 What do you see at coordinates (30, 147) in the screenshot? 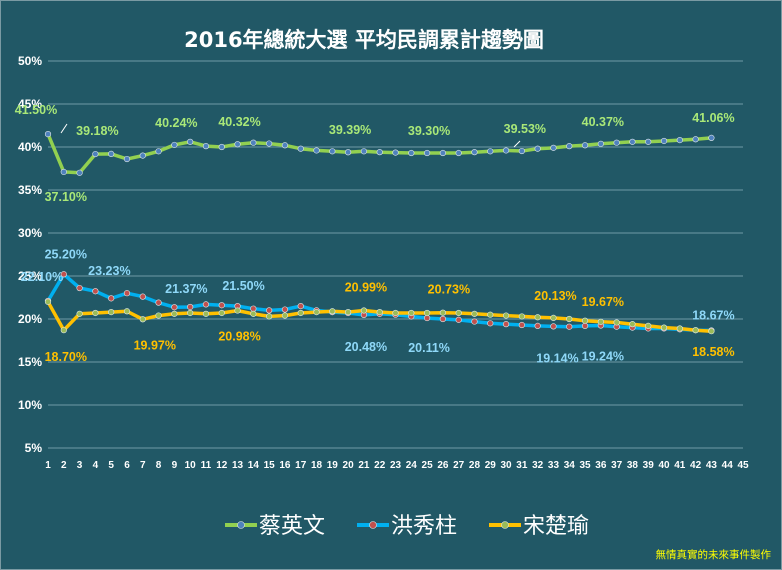
I see `y-tick-label: 40%` at bounding box center [30, 147].